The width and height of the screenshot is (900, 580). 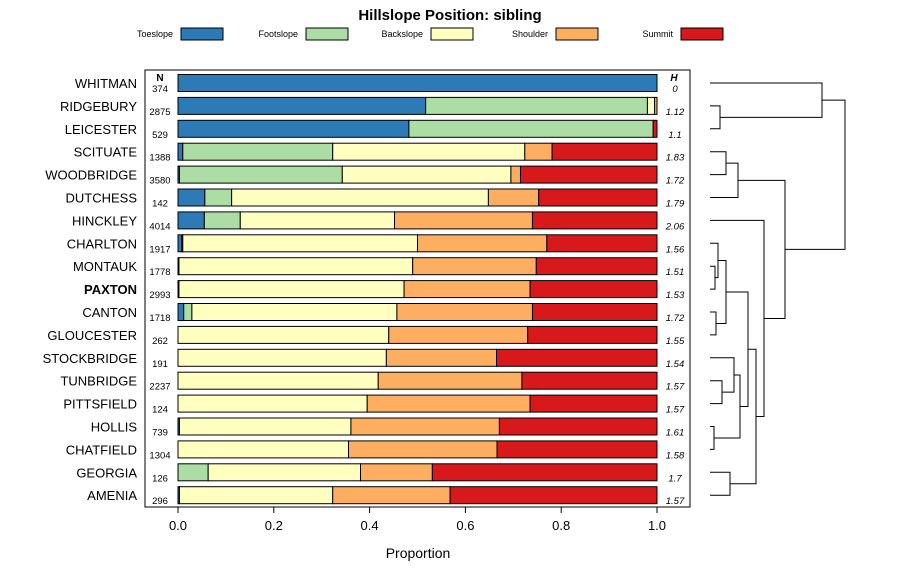 I want to click on x-tick-label: 1.0, so click(x=657, y=525).